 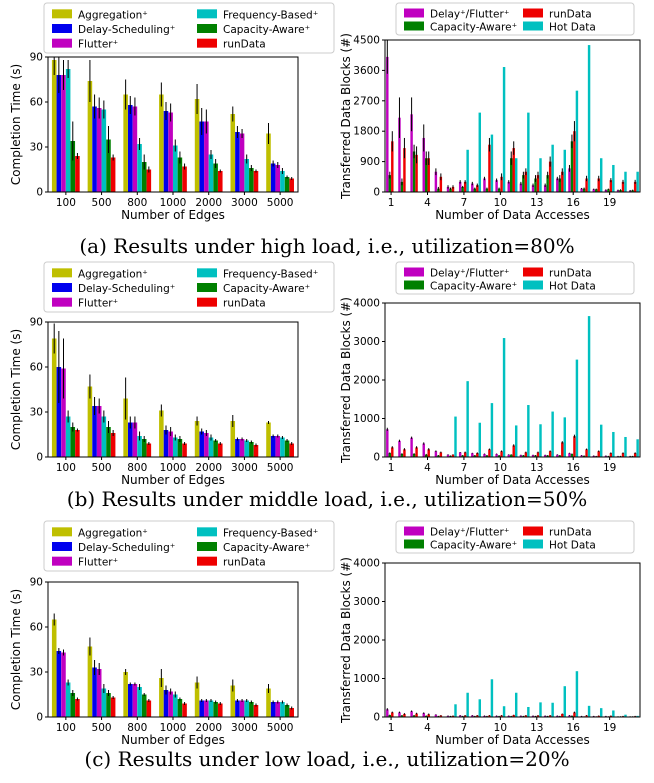 What do you see at coordinates (391, 728) in the screenshot?
I see `x-tick-label: 1` at bounding box center [391, 728].